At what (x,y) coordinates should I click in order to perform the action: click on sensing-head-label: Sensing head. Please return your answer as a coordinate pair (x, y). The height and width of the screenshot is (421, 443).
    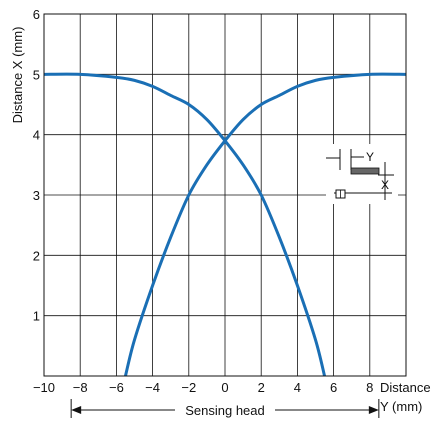
    Looking at the image, I should click on (225, 410).